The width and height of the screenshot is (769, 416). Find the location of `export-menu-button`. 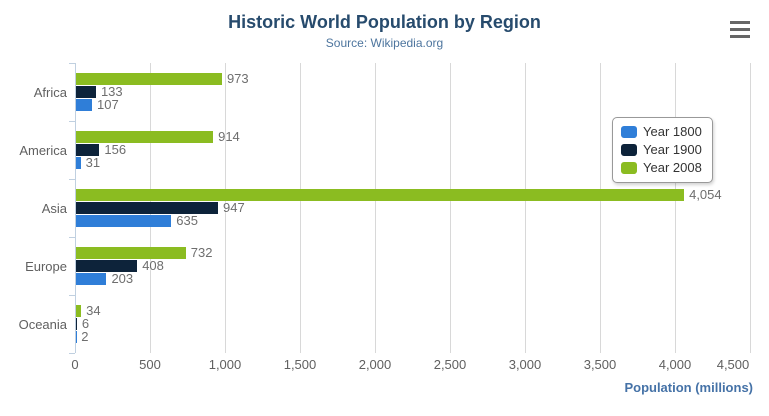

export-menu-button is located at coordinates (740, 29).